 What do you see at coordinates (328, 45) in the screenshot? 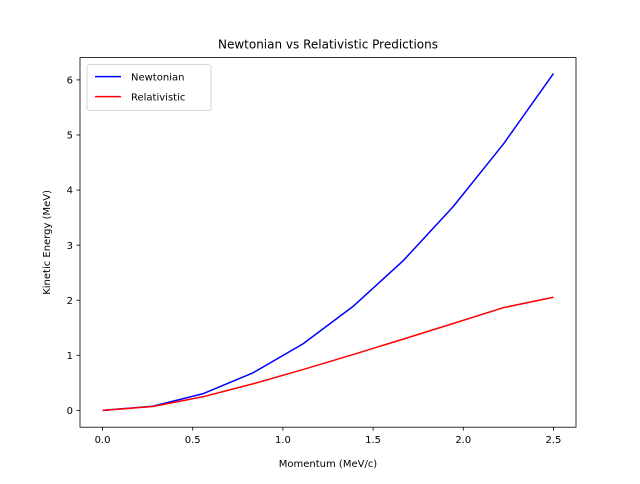
I see `chart-title: Newtonian vs Relativistic Predictions` at bounding box center [328, 45].